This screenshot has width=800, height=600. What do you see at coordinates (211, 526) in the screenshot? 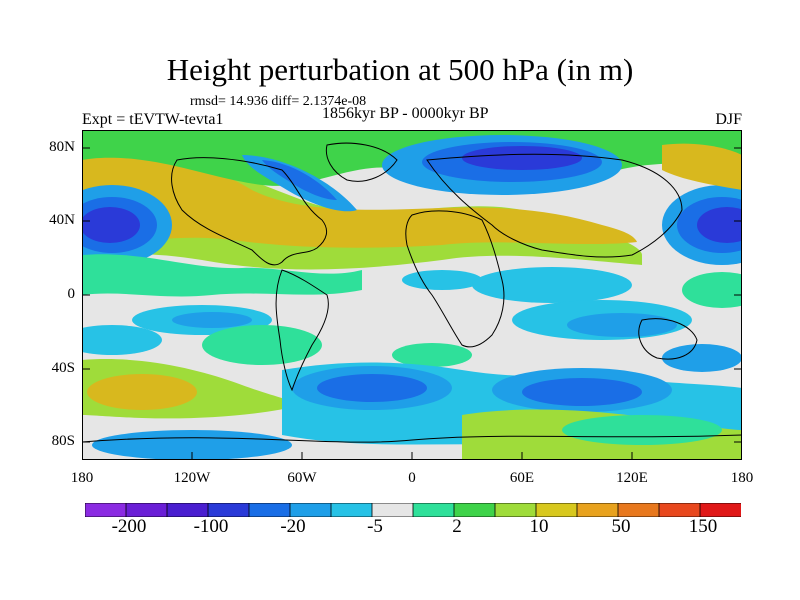
I see `colorbar-label: -100` at bounding box center [211, 526].